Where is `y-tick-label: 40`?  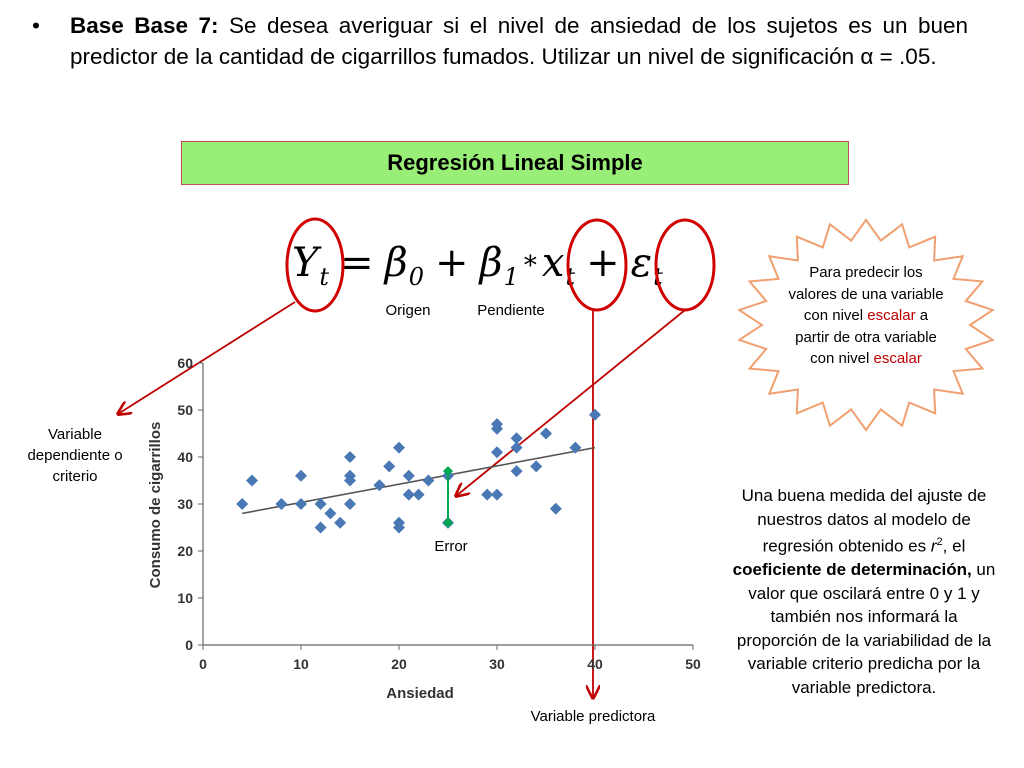
y-tick-label: 40 is located at coordinates (185, 457).